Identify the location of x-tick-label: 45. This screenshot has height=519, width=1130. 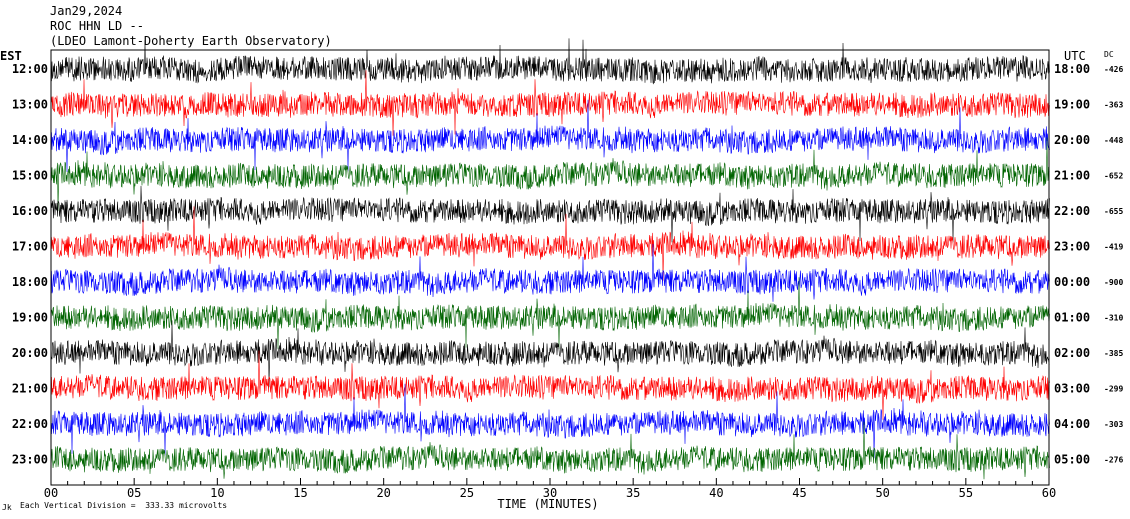
(799, 493).